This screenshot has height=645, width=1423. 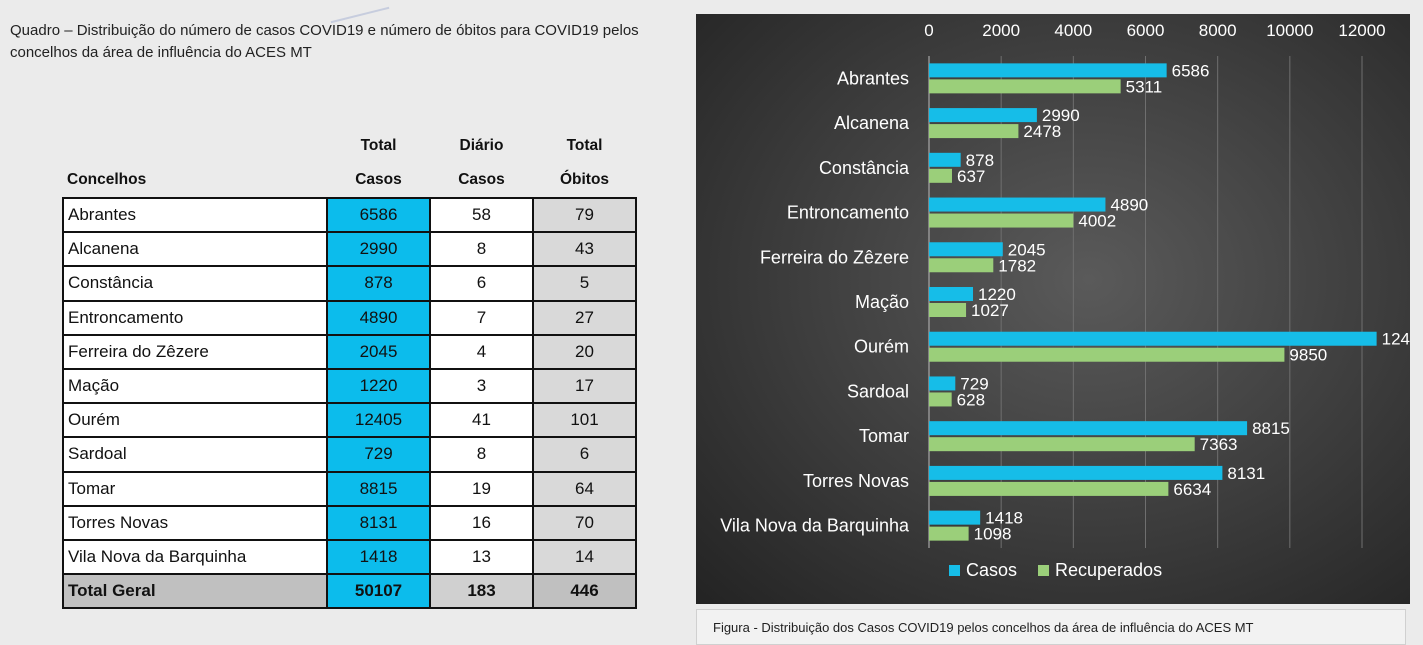 What do you see at coordinates (1004, 518) in the screenshot?
I see `data-label-casos: 1418` at bounding box center [1004, 518].